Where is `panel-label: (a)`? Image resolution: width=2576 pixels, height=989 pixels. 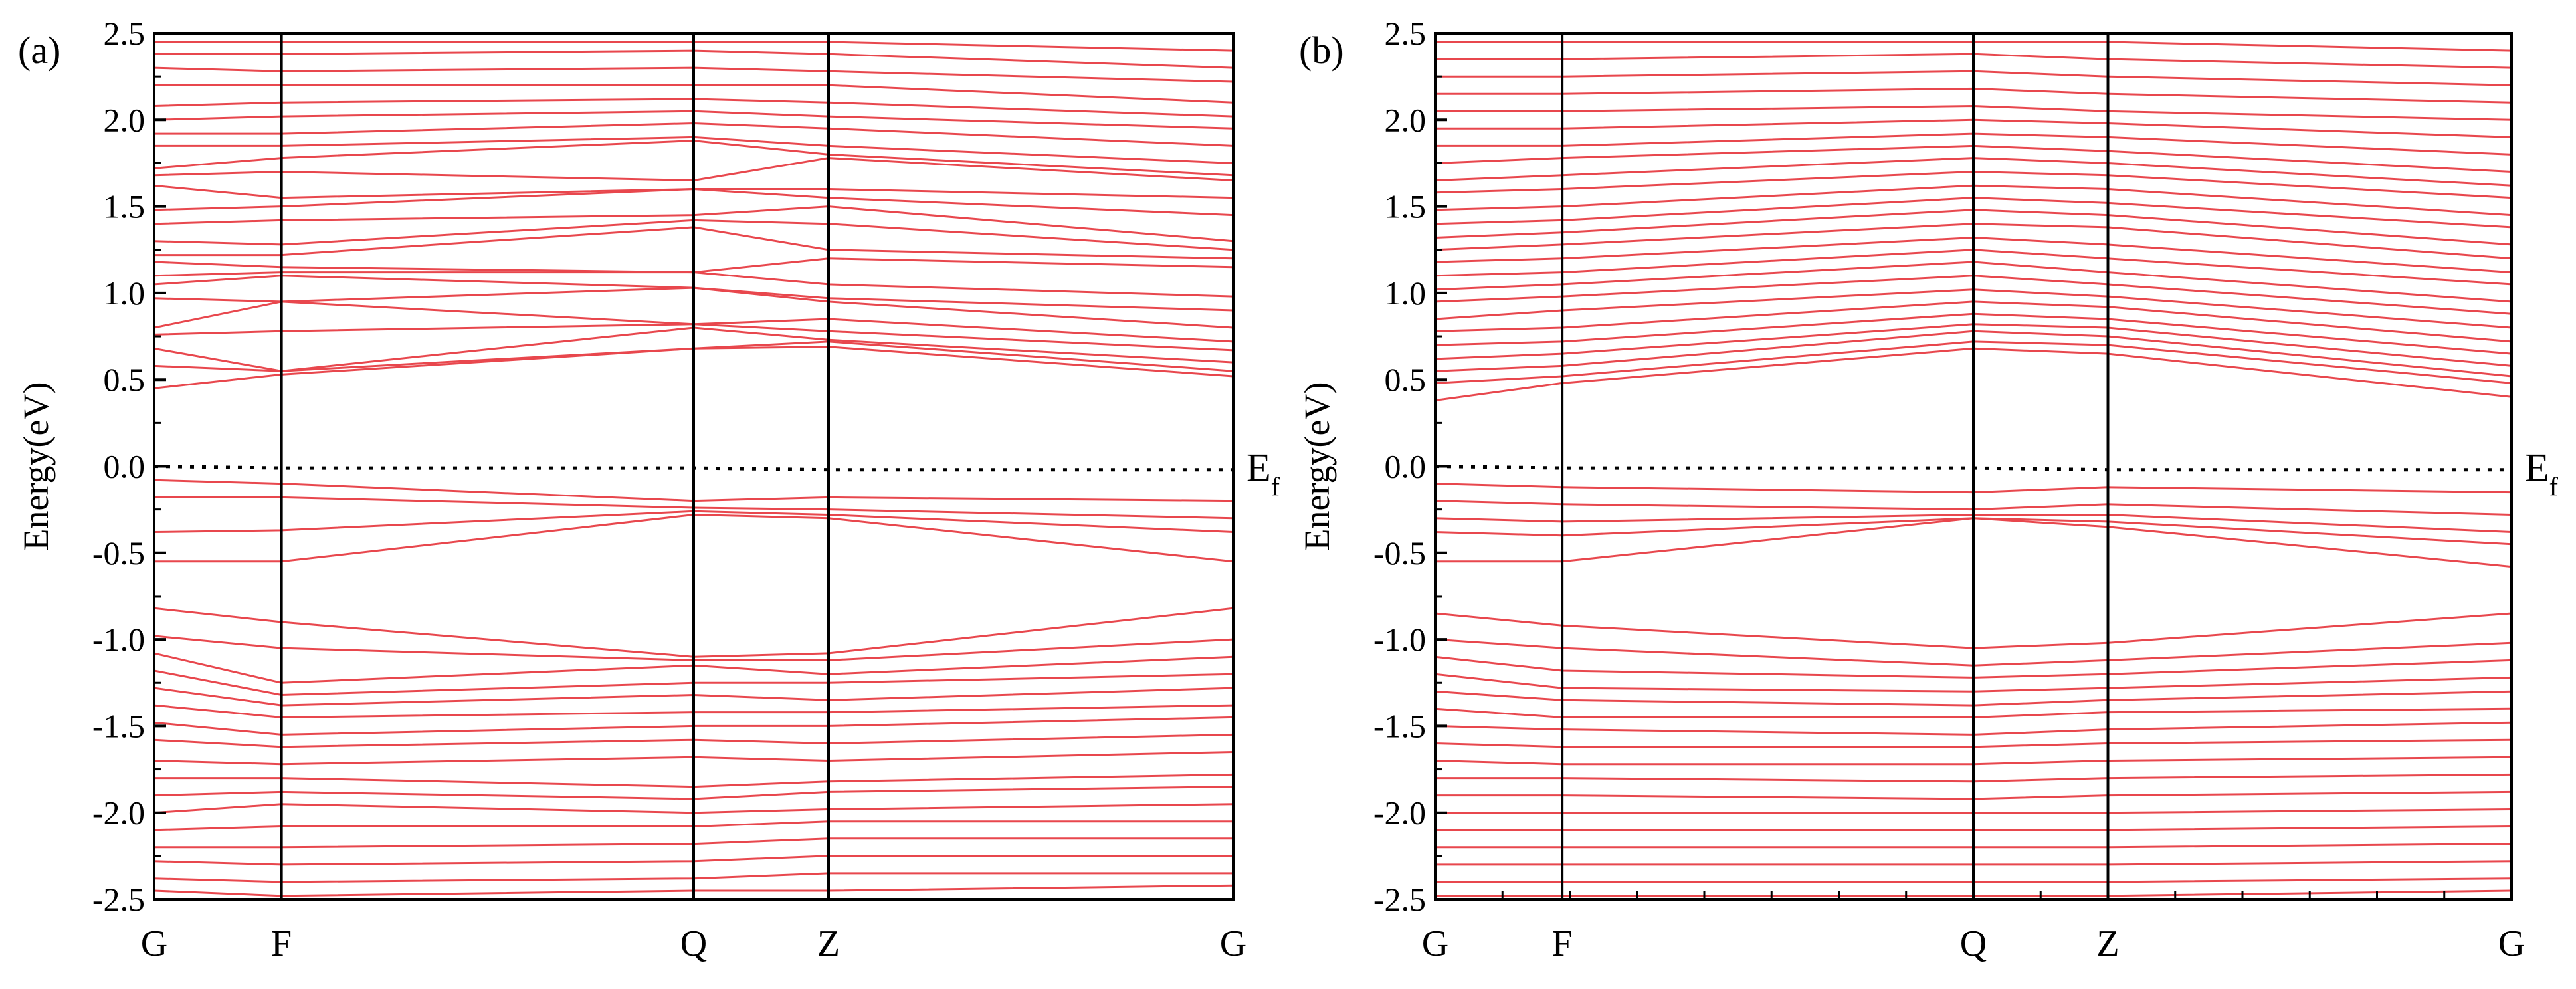
panel-label: (a) is located at coordinates (39, 50).